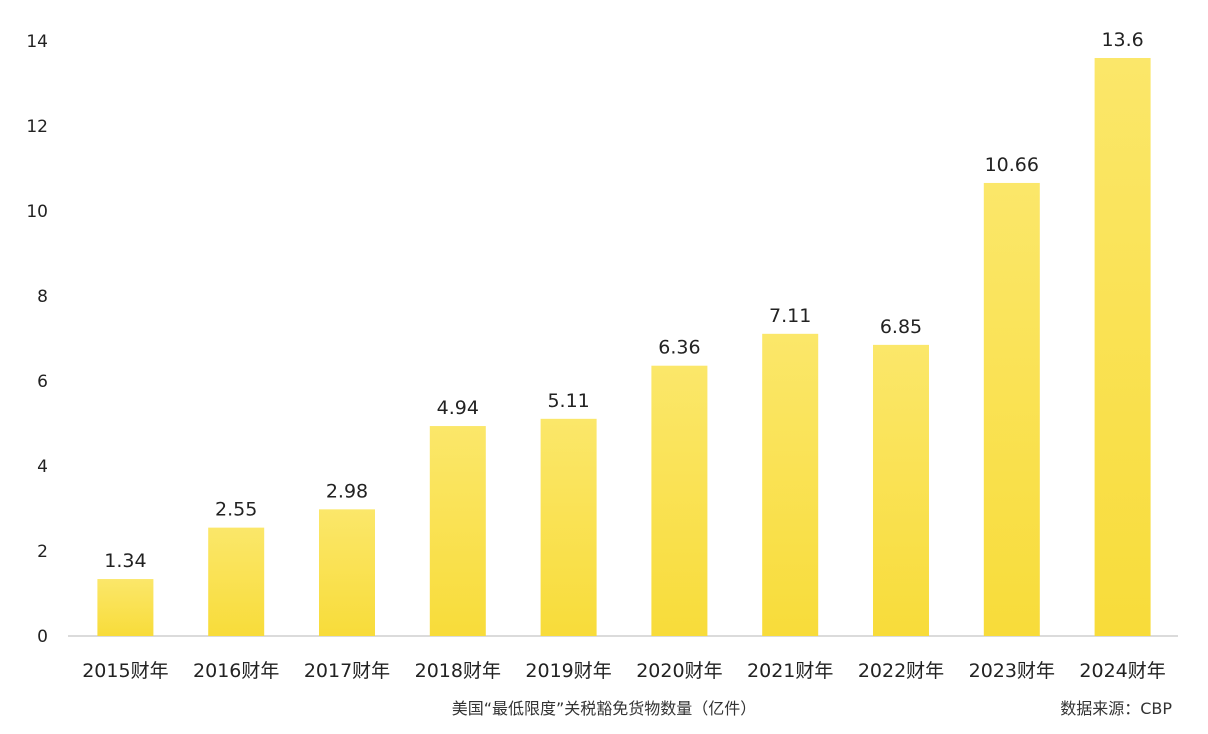 The width and height of the screenshot is (1208, 734). Describe the element at coordinates (37, 127) in the screenshot. I see `y-tick-label: 12` at that location.